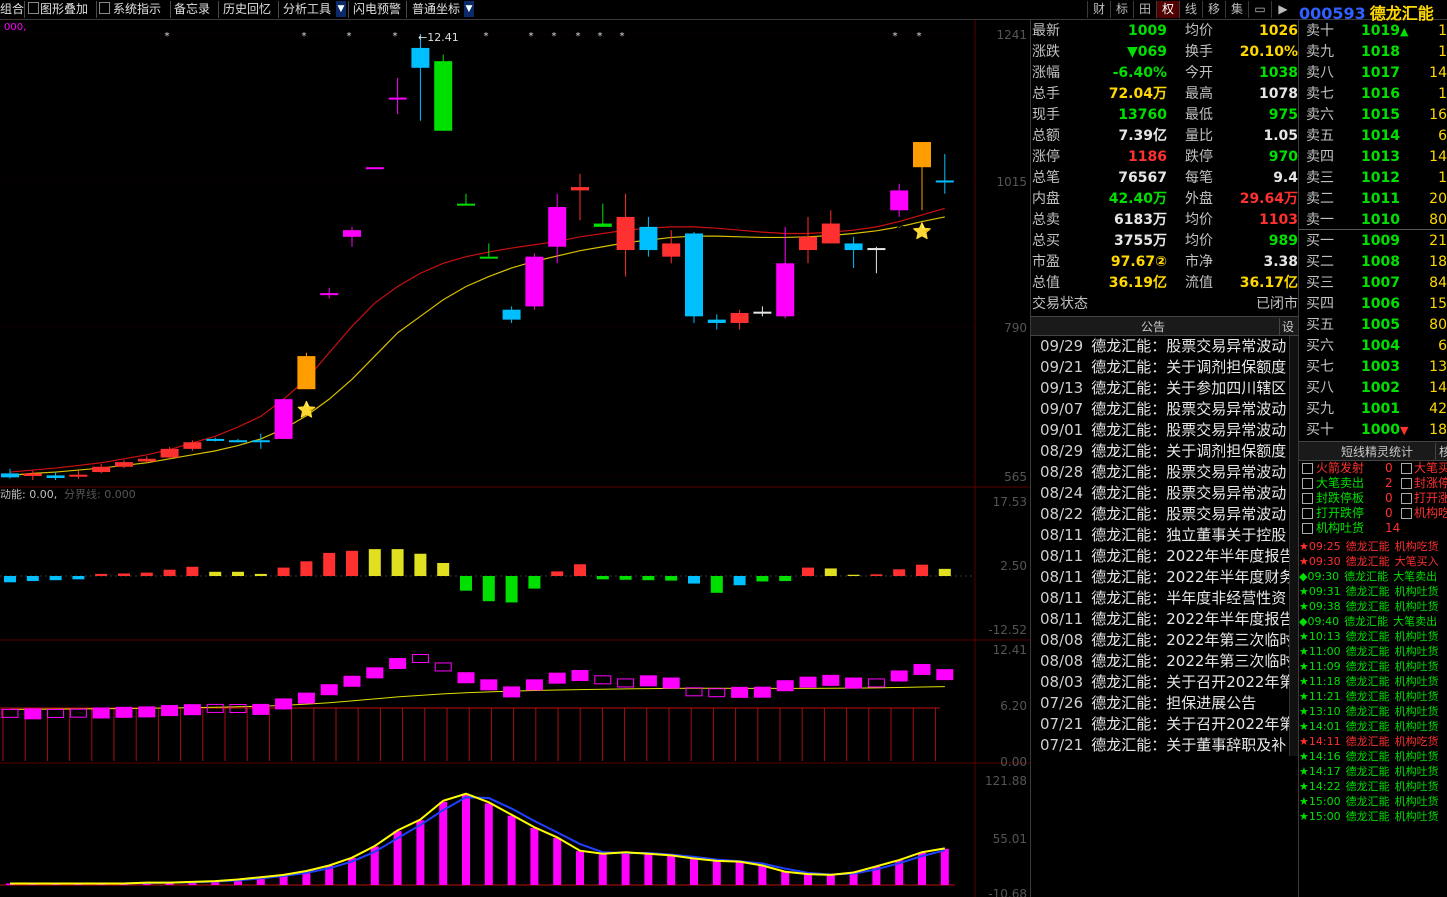  What do you see at coordinates (1377, 452) in the screenshot?
I see `stats-header-title: 短线精灵统计` at bounding box center [1377, 452].